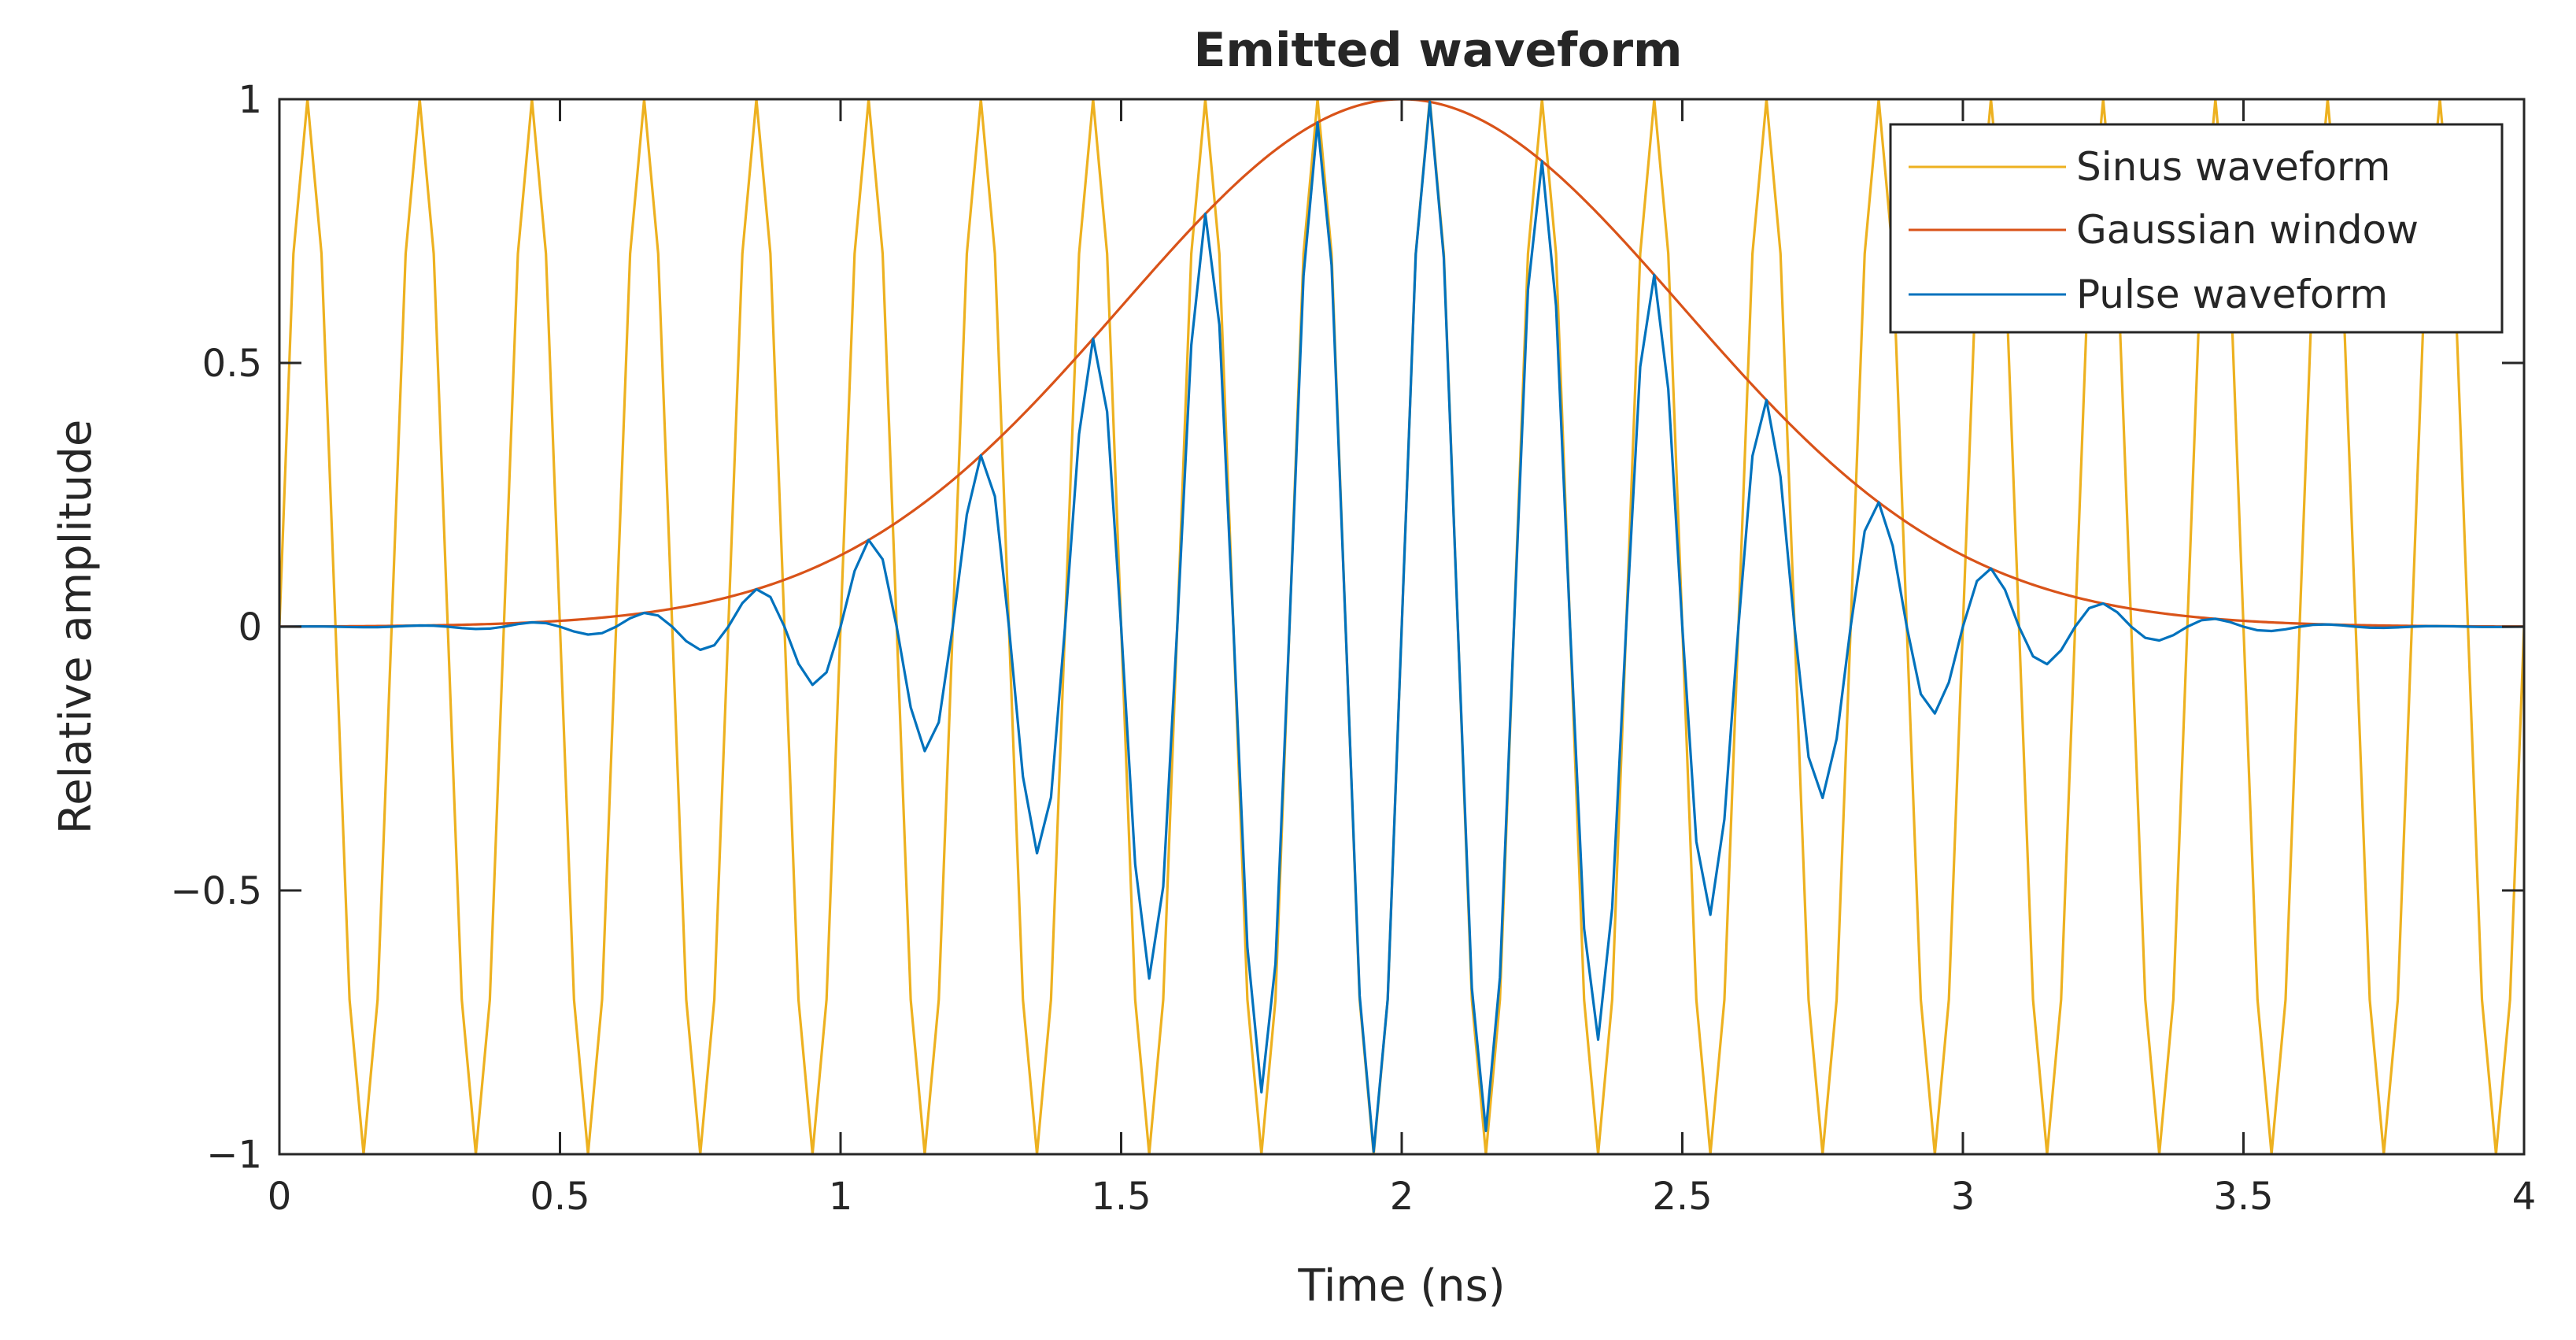 The image size is (2576, 1340). I want to click on x-axis-label: Time (ns), so click(1401, 1286).